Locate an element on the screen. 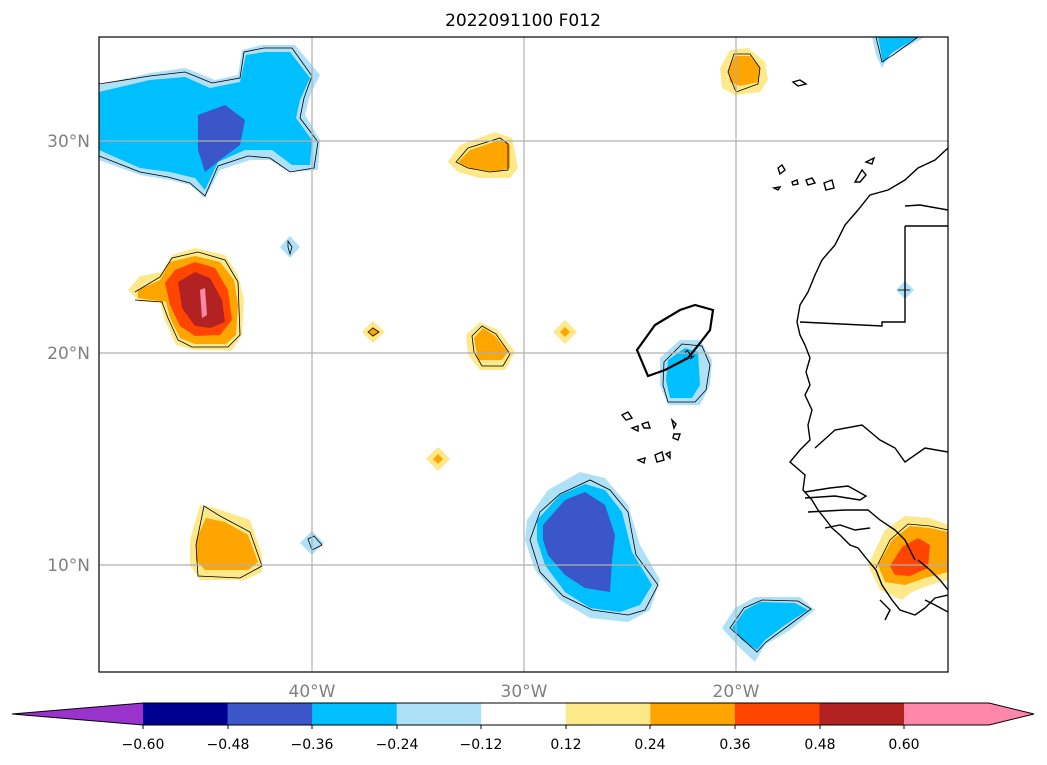  positive-anomaly-north-center is located at coordinates (483, 155).